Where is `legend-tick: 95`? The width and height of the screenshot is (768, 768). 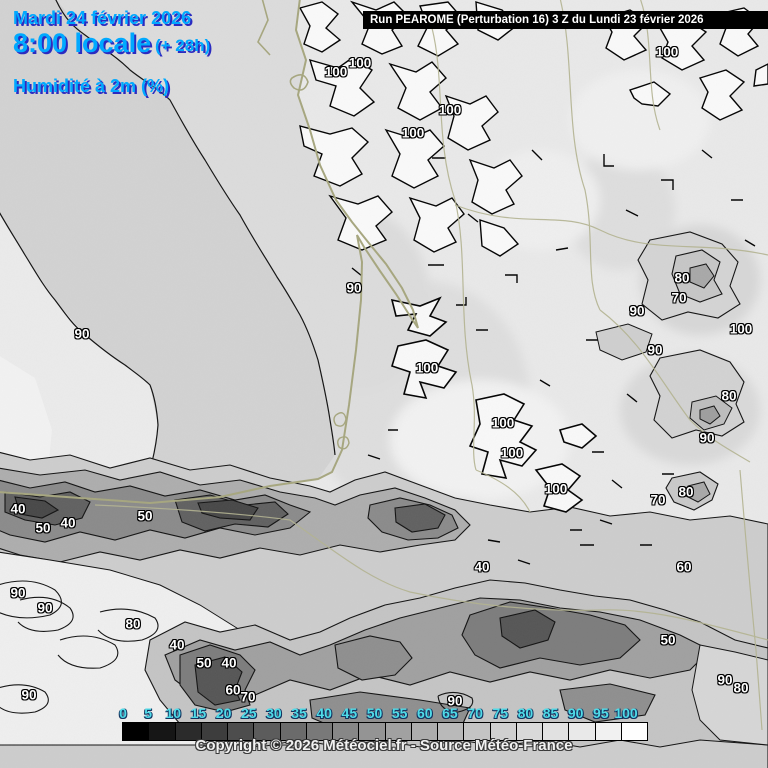 legend-tick: 95 is located at coordinates (601, 713).